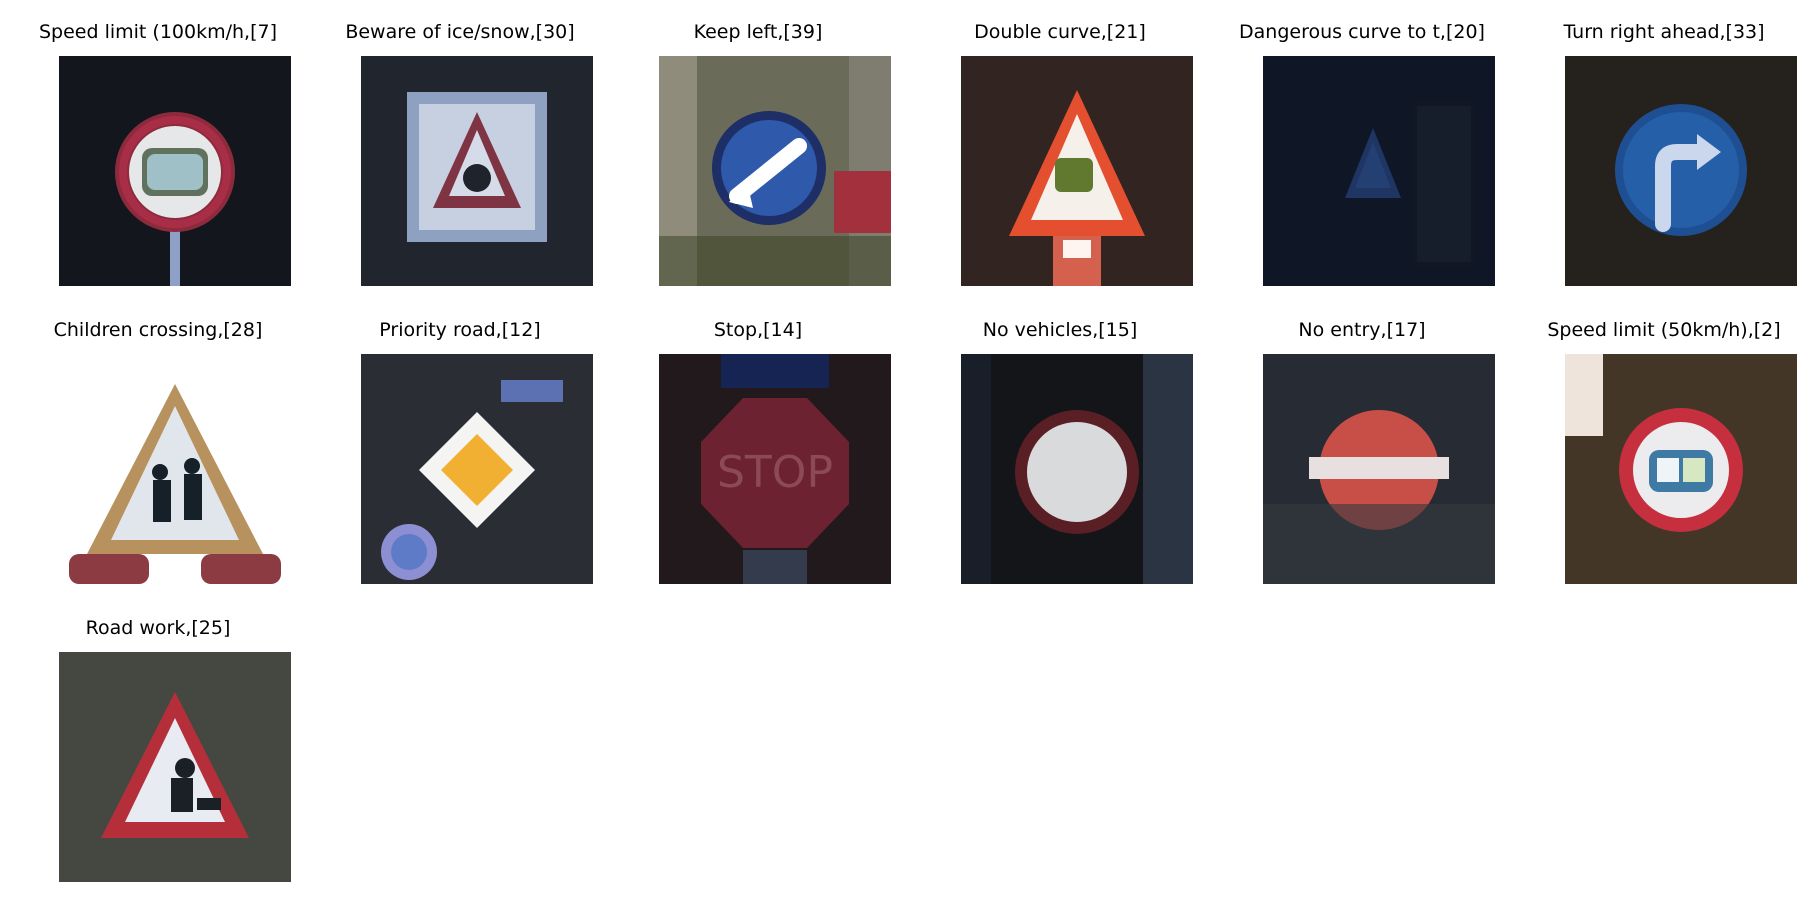 The image size is (1804, 906). I want to click on no-entry-image, so click(1379, 469).